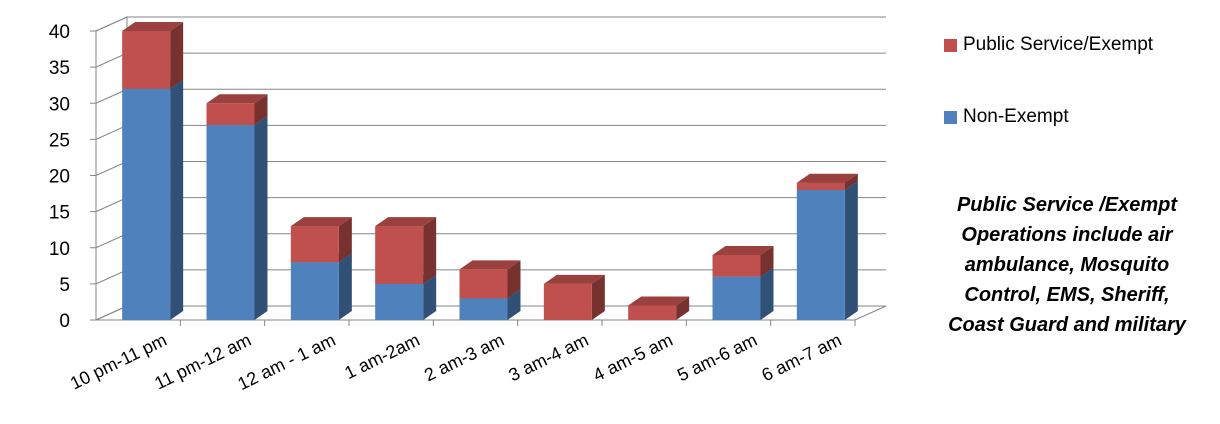  I want to click on y-tick-label: 10, so click(59, 249).